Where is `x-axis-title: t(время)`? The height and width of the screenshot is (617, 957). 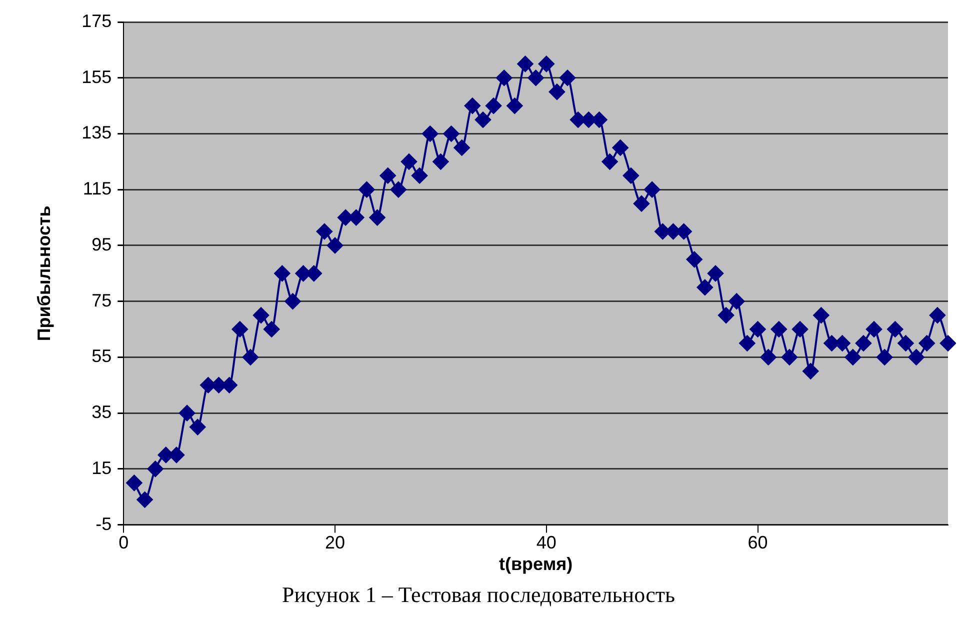 x-axis-title: t(время) is located at coordinates (535, 564).